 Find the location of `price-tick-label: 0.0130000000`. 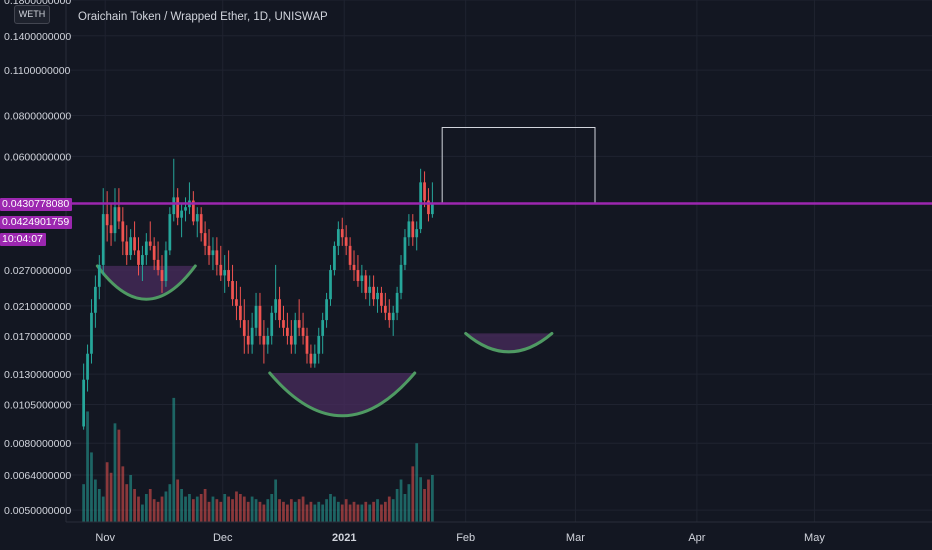

price-tick-label: 0.0130000000 is located at coordinates (37, 375).